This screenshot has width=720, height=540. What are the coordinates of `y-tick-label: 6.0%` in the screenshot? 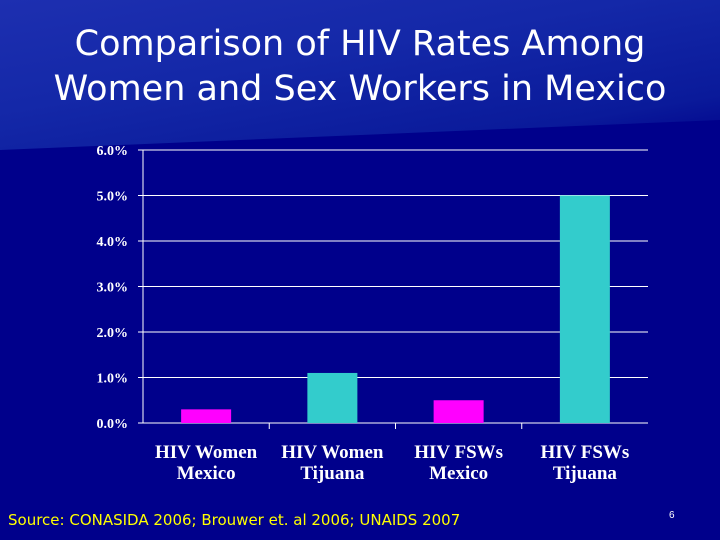 It's located at (113, 151).